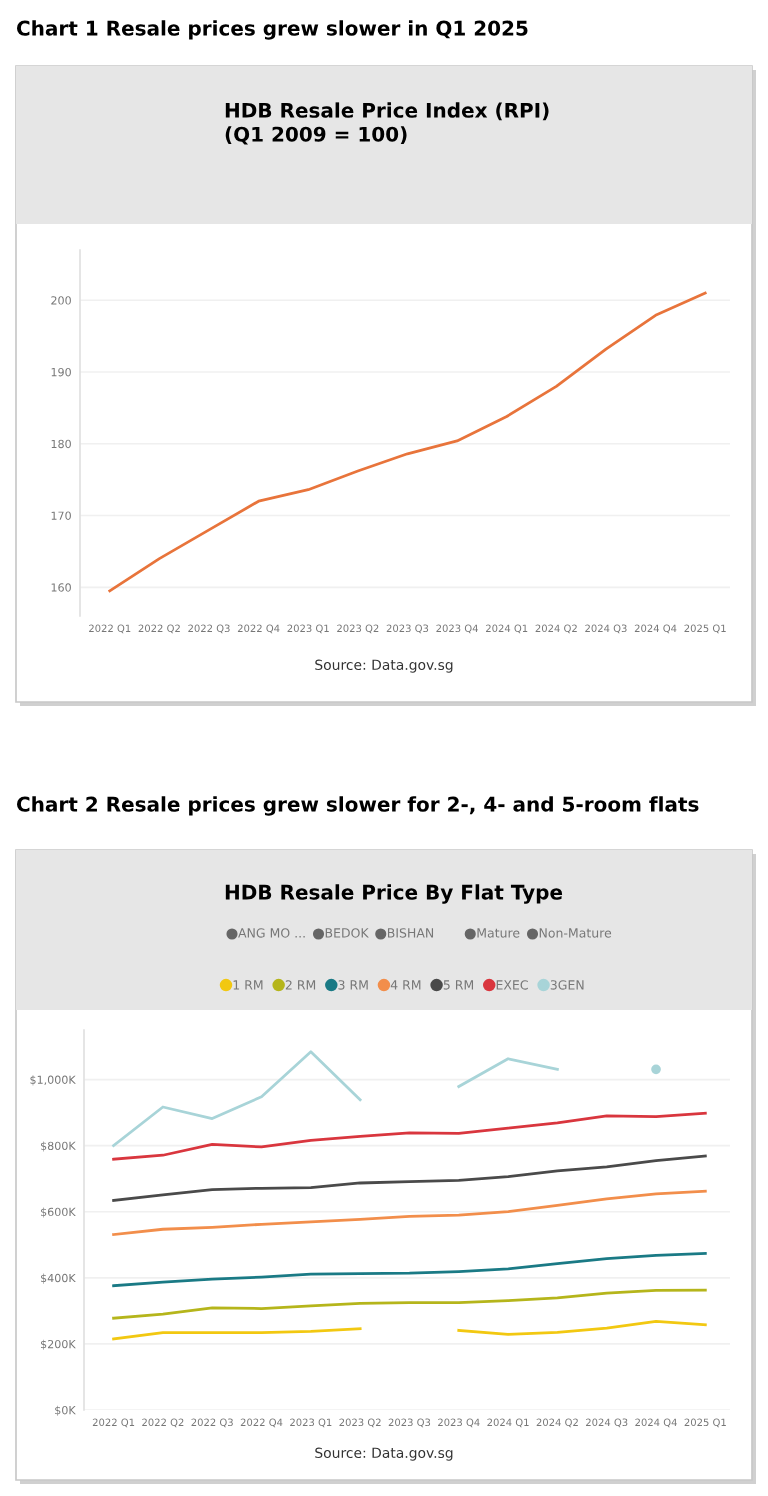  I want to click on chart-title: Chart 2 Resale prices grew slower for 2-, 4- and 5-room flats, so click(358, 806).